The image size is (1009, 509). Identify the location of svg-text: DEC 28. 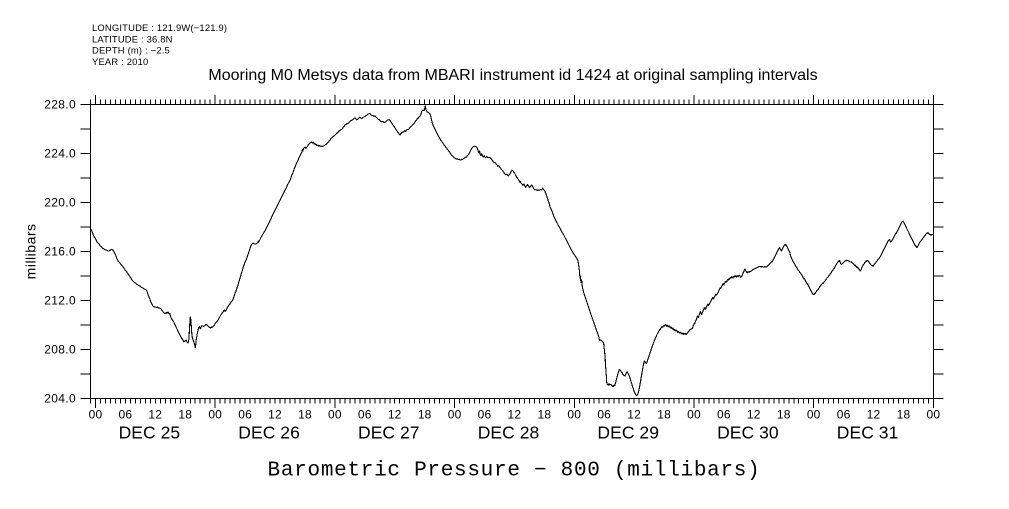
(509, 433).